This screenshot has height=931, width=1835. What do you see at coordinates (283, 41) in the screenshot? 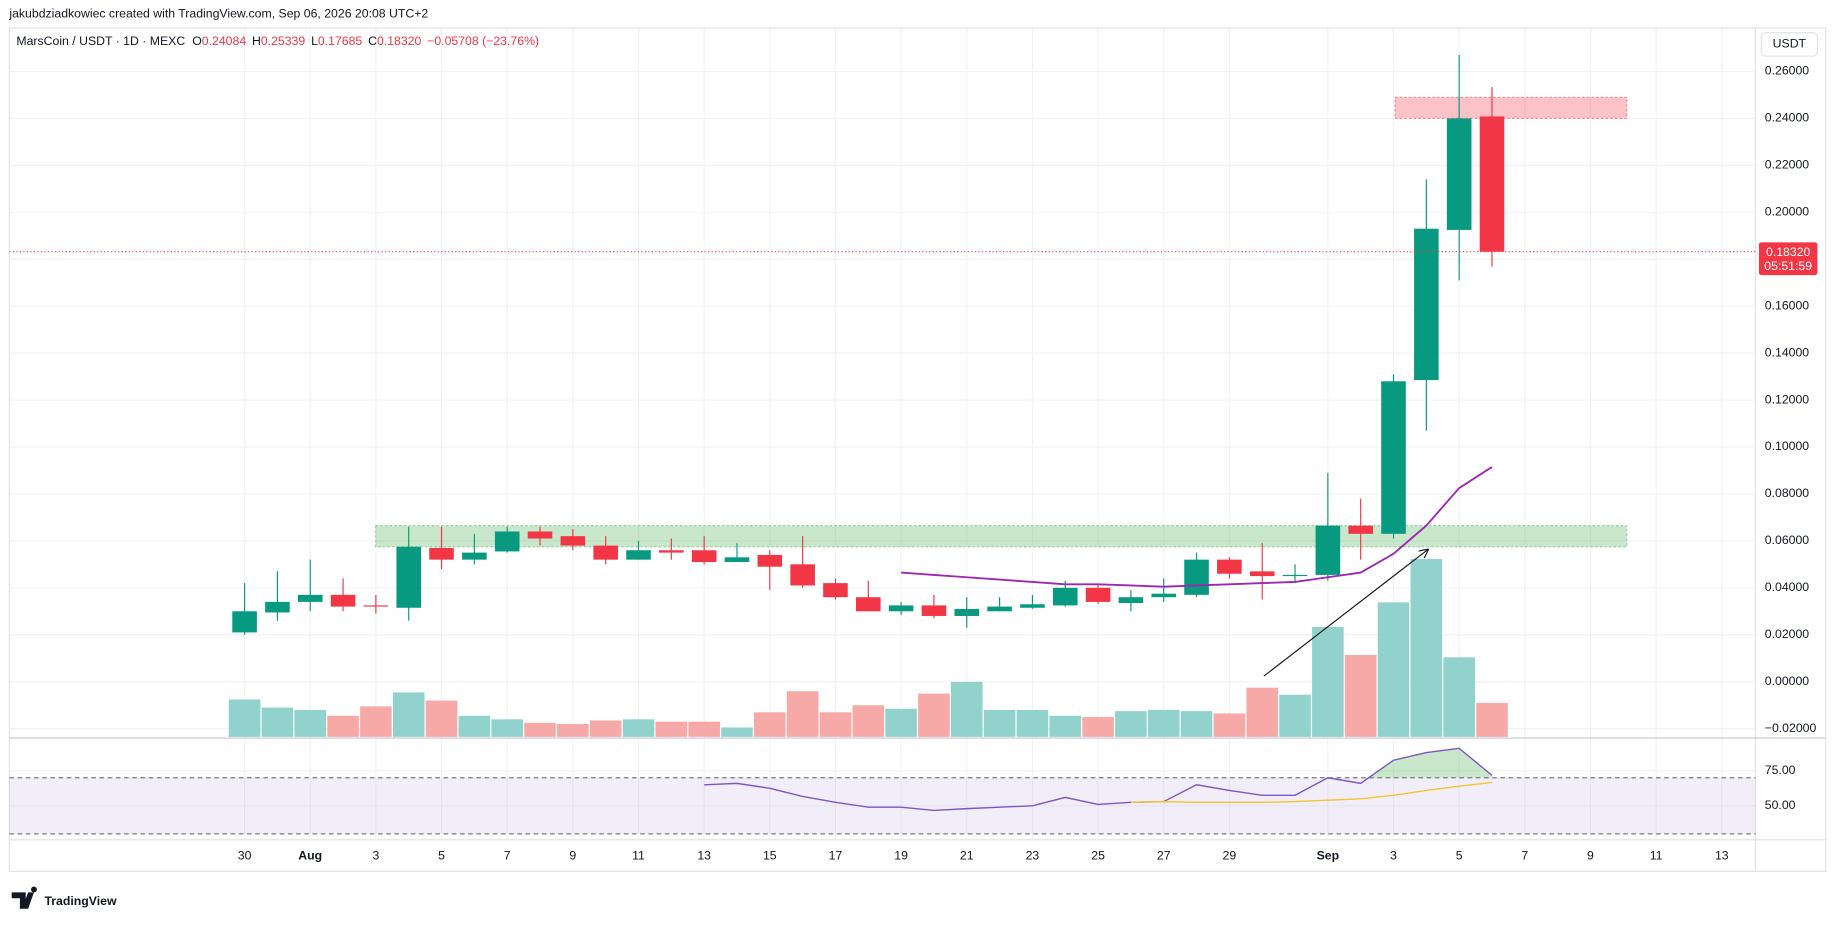
I see `high-value: 0.25339` at bounding box center [283, 41].